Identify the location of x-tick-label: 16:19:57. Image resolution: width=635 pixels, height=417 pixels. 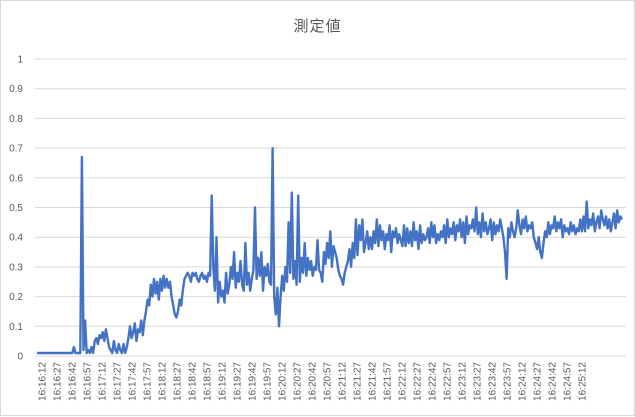
(268, 381).